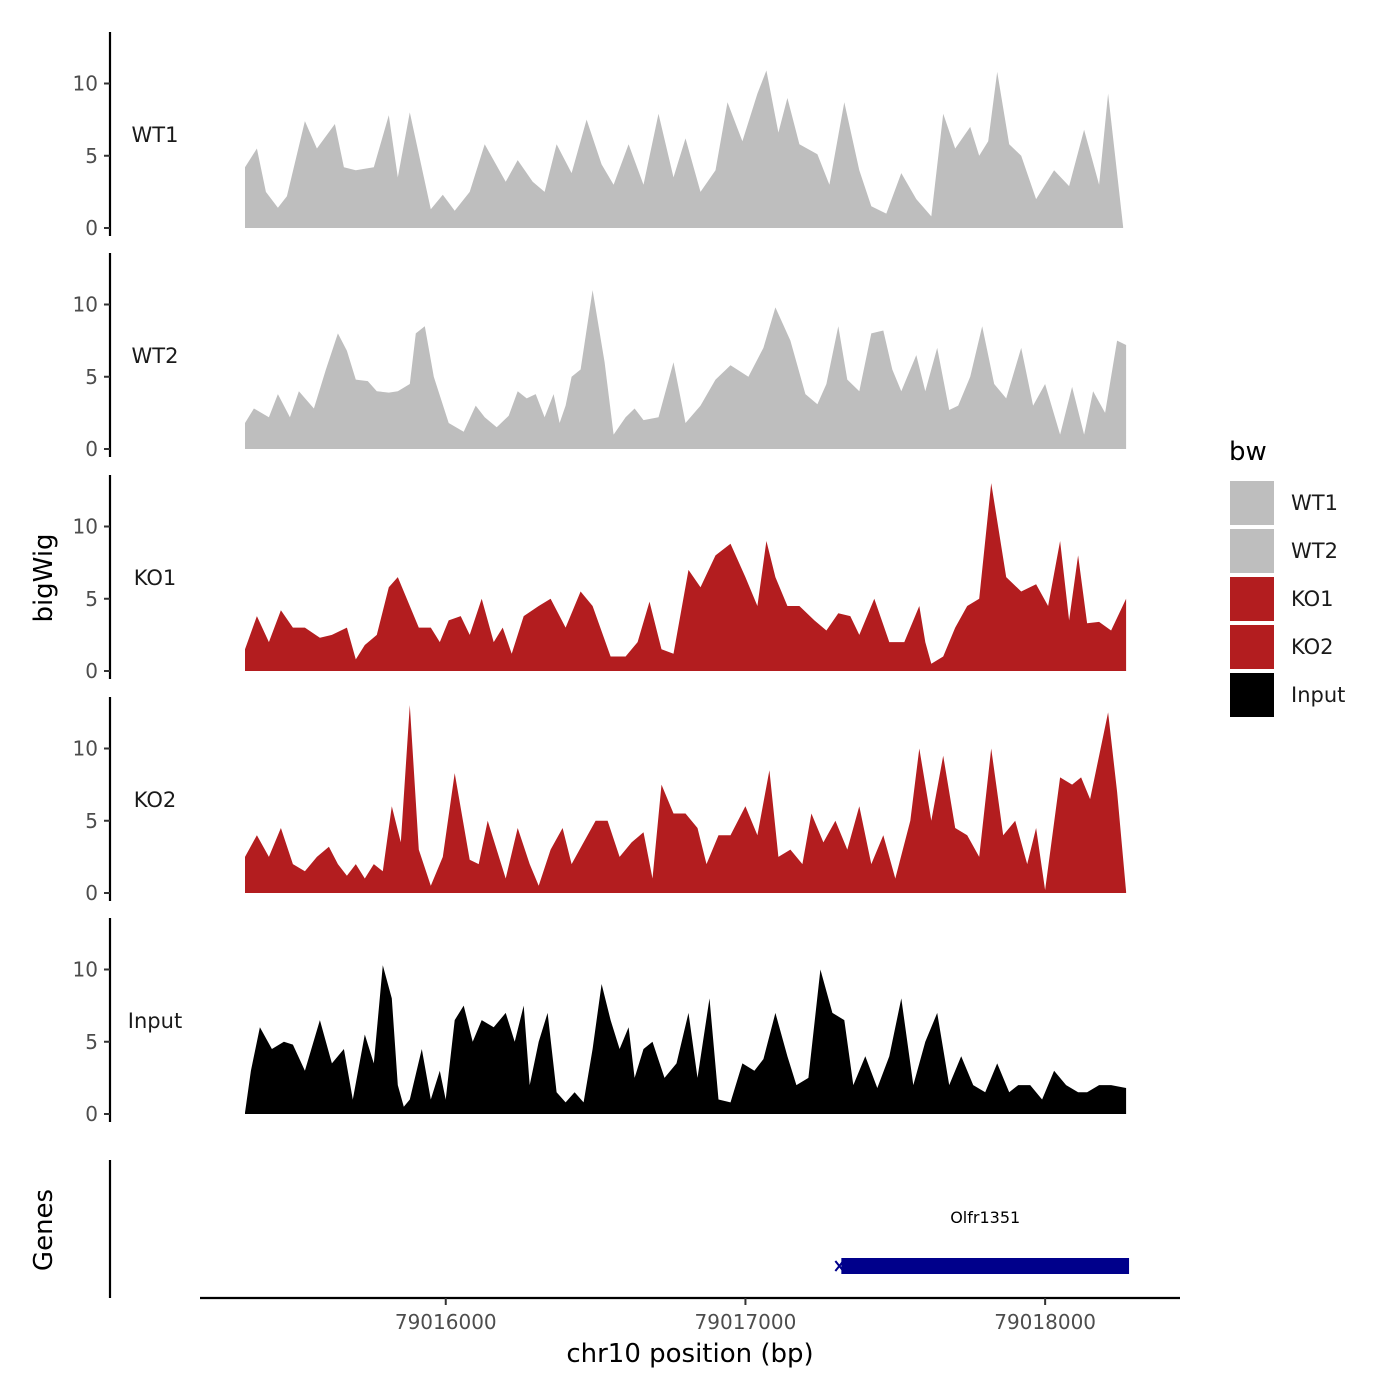 Image resolution: width=1400 pixels, height=1400 pixels. I want to click on area-wt2, so click(686, 369).